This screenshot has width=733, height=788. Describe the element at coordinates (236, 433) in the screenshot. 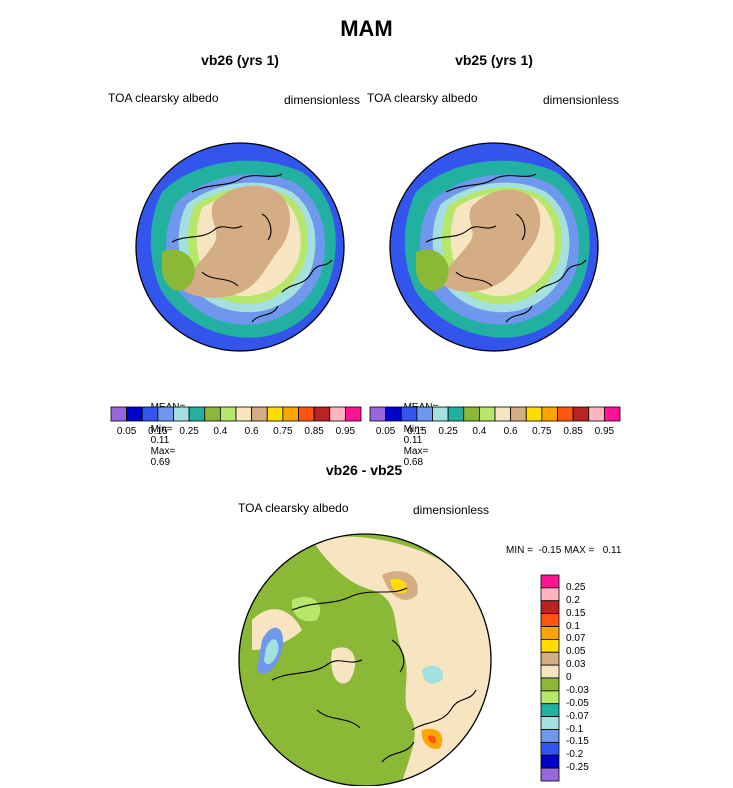

I see `panel-1-colorbar-ticks: 0.05 0.15 0.25 0.4 0.6 0.75 0.85 0.95` at that location.